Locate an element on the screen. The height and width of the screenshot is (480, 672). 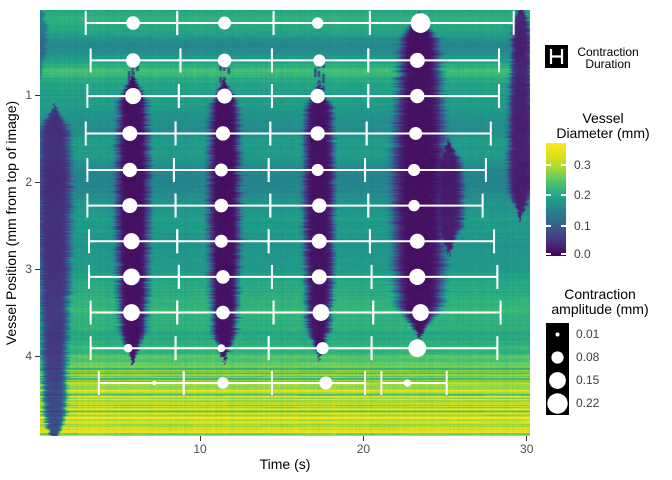
amplitude-key-label: 0.15 is located at coordinates (588, 380).